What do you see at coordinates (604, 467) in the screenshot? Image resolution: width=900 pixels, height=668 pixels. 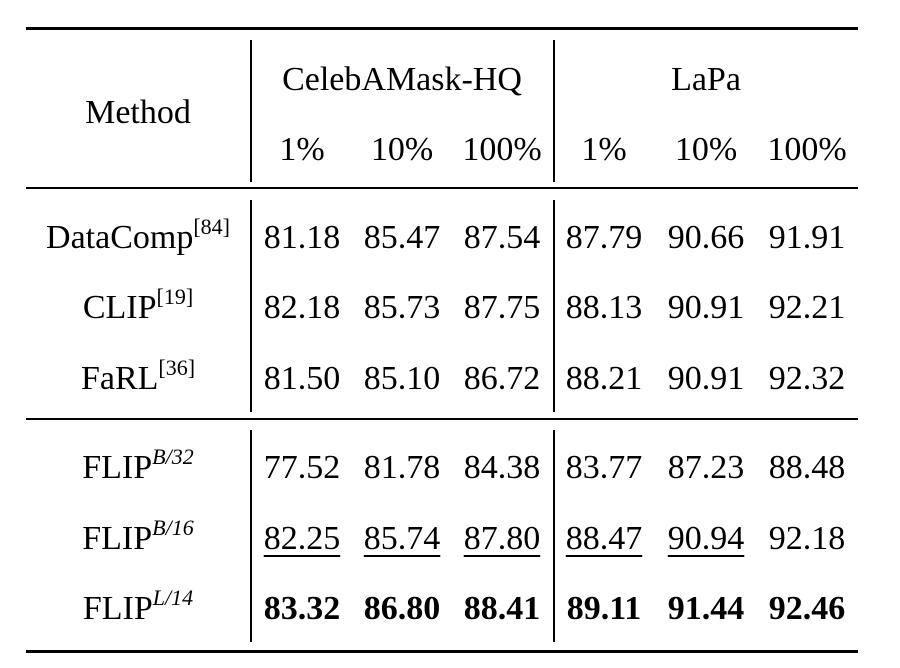 I see `score-cell: 83.77` at bounding box center [604, 467].